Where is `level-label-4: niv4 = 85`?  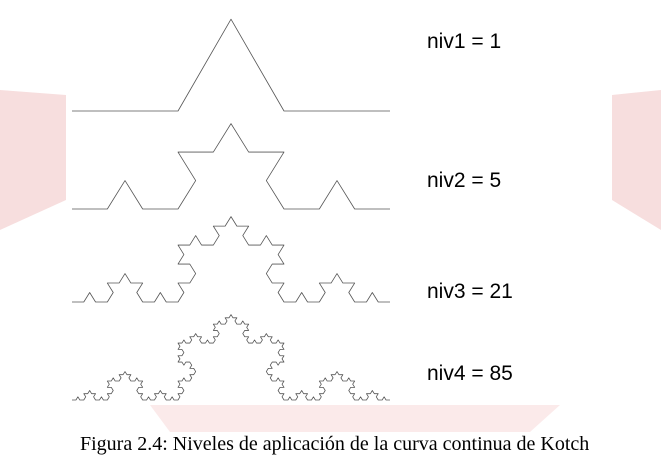
level-label-4: niv4 = 85 is located at coordinates (470, 373).